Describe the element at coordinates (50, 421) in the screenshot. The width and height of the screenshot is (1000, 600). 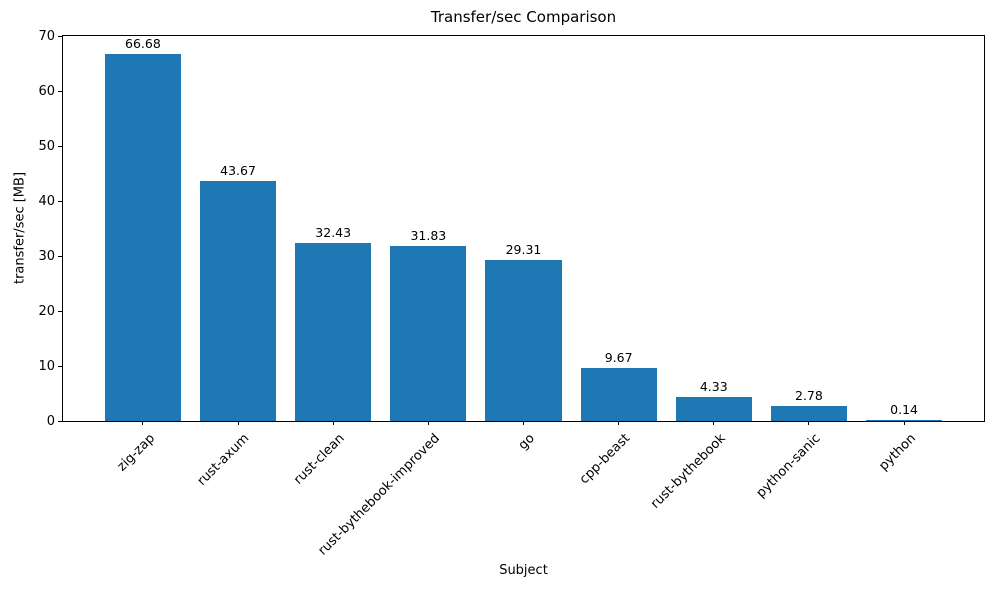
I see `y-tick-label: 0` at that location.